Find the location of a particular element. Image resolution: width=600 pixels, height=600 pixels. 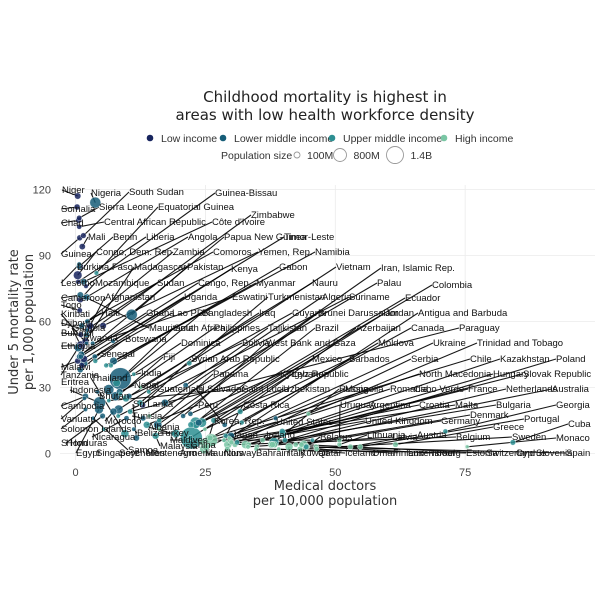

point-label: Hungary is located at coordinates (511, 374).